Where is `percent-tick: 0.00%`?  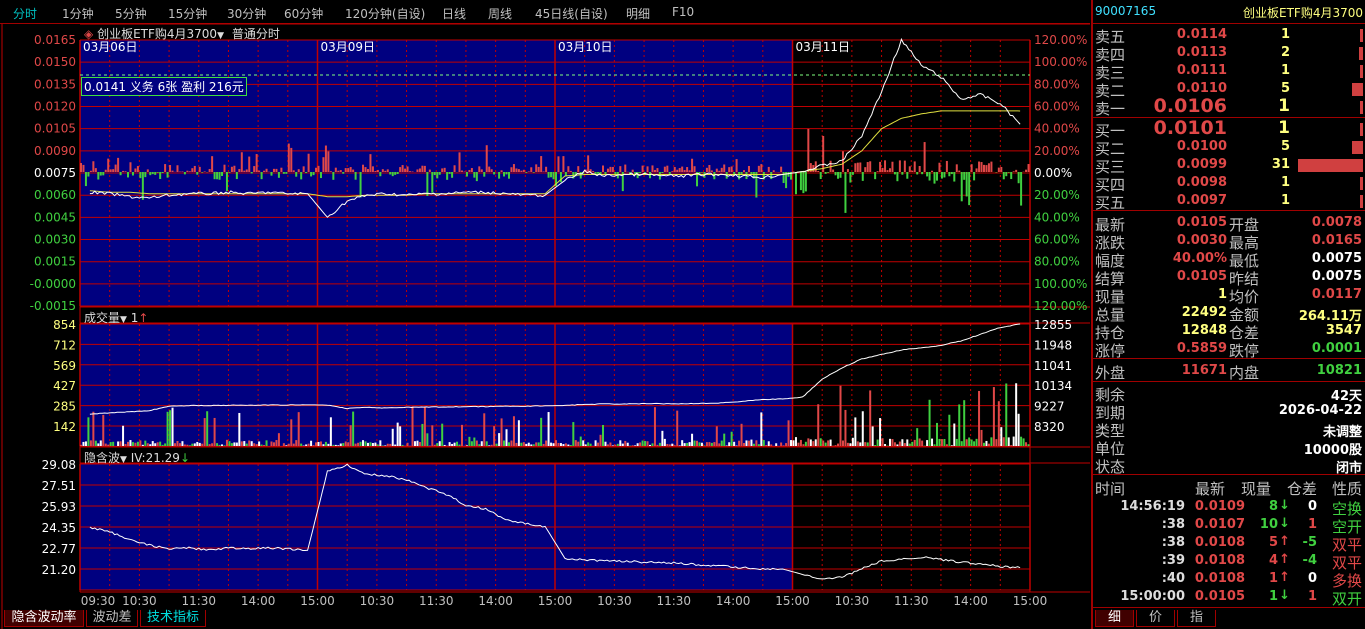
percent-tick: 0.00% is located at coordinates (1053, 173).